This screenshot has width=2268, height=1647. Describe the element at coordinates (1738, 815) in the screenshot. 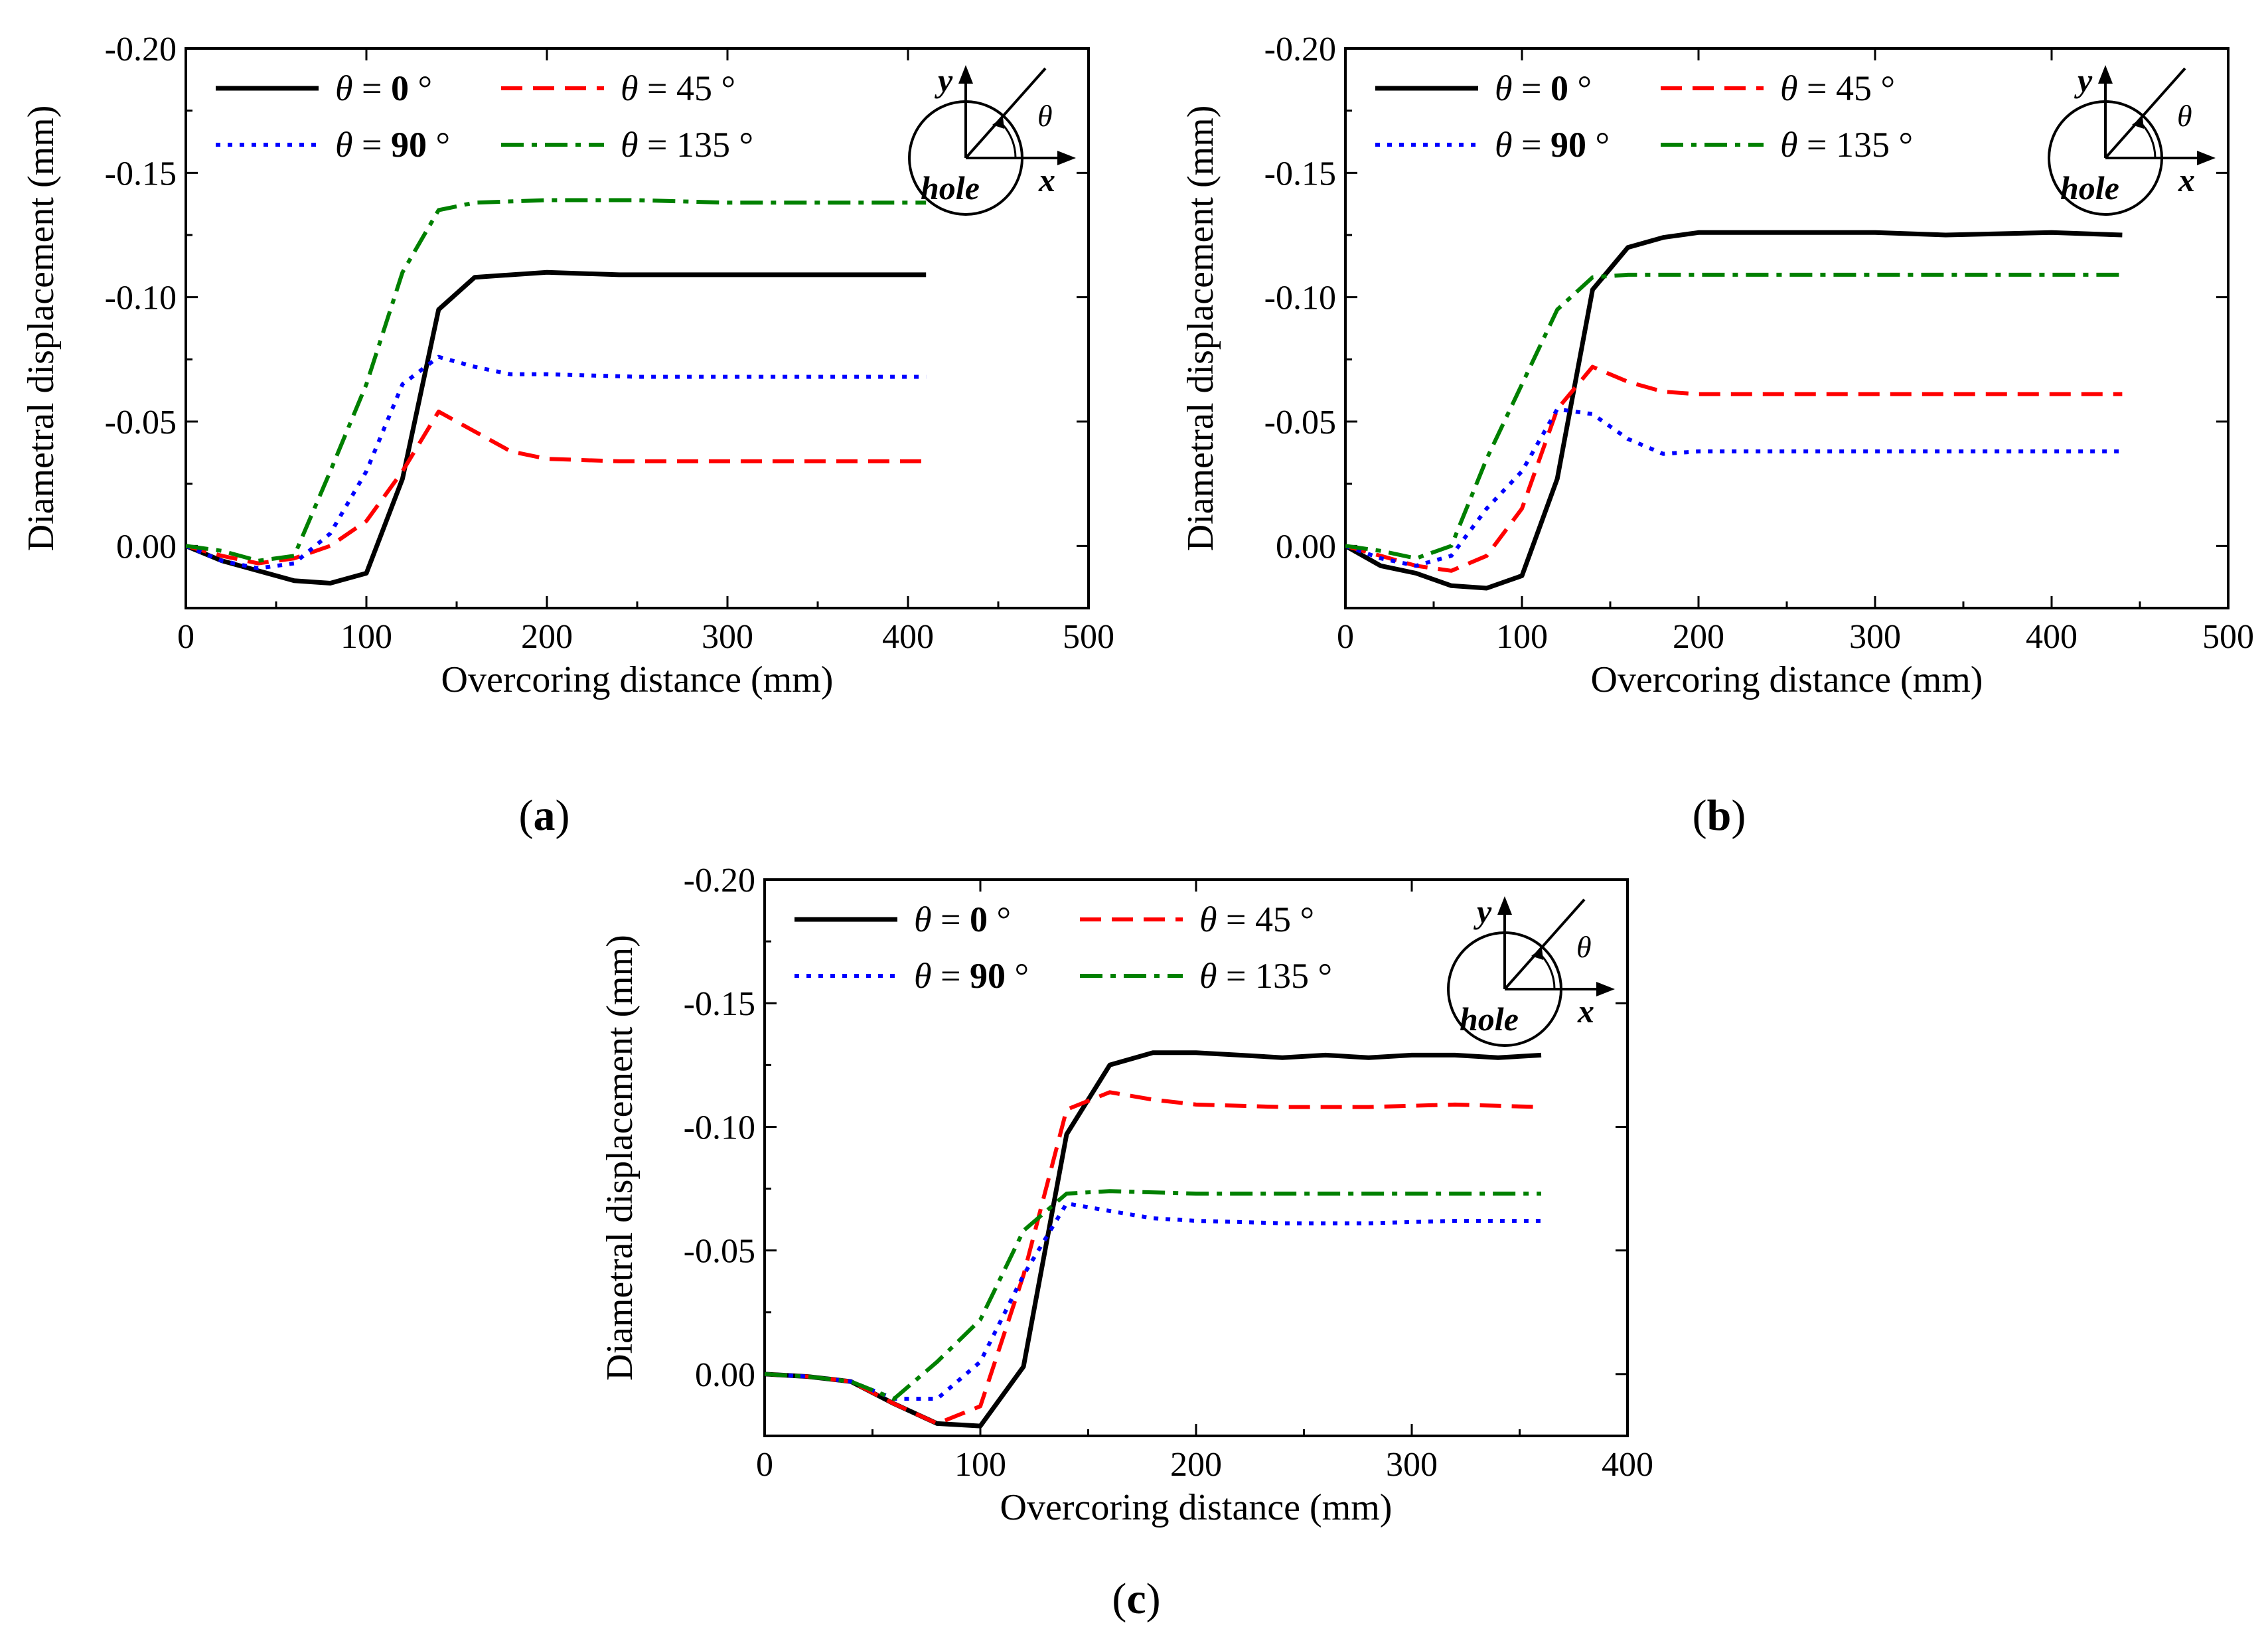

I see `panel-label-close: )` at that location.